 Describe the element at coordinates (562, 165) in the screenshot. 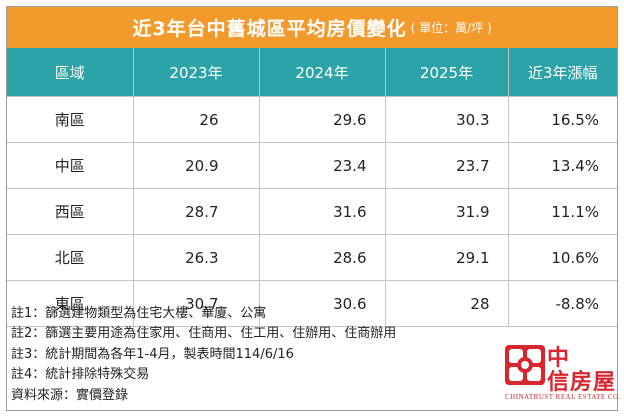

I see `cell-change: 13.4%` at that location.